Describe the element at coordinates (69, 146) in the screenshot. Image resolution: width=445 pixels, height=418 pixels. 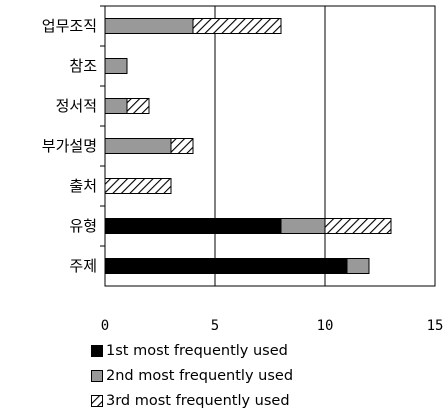
I see `category-label: 부가설명` at that location.